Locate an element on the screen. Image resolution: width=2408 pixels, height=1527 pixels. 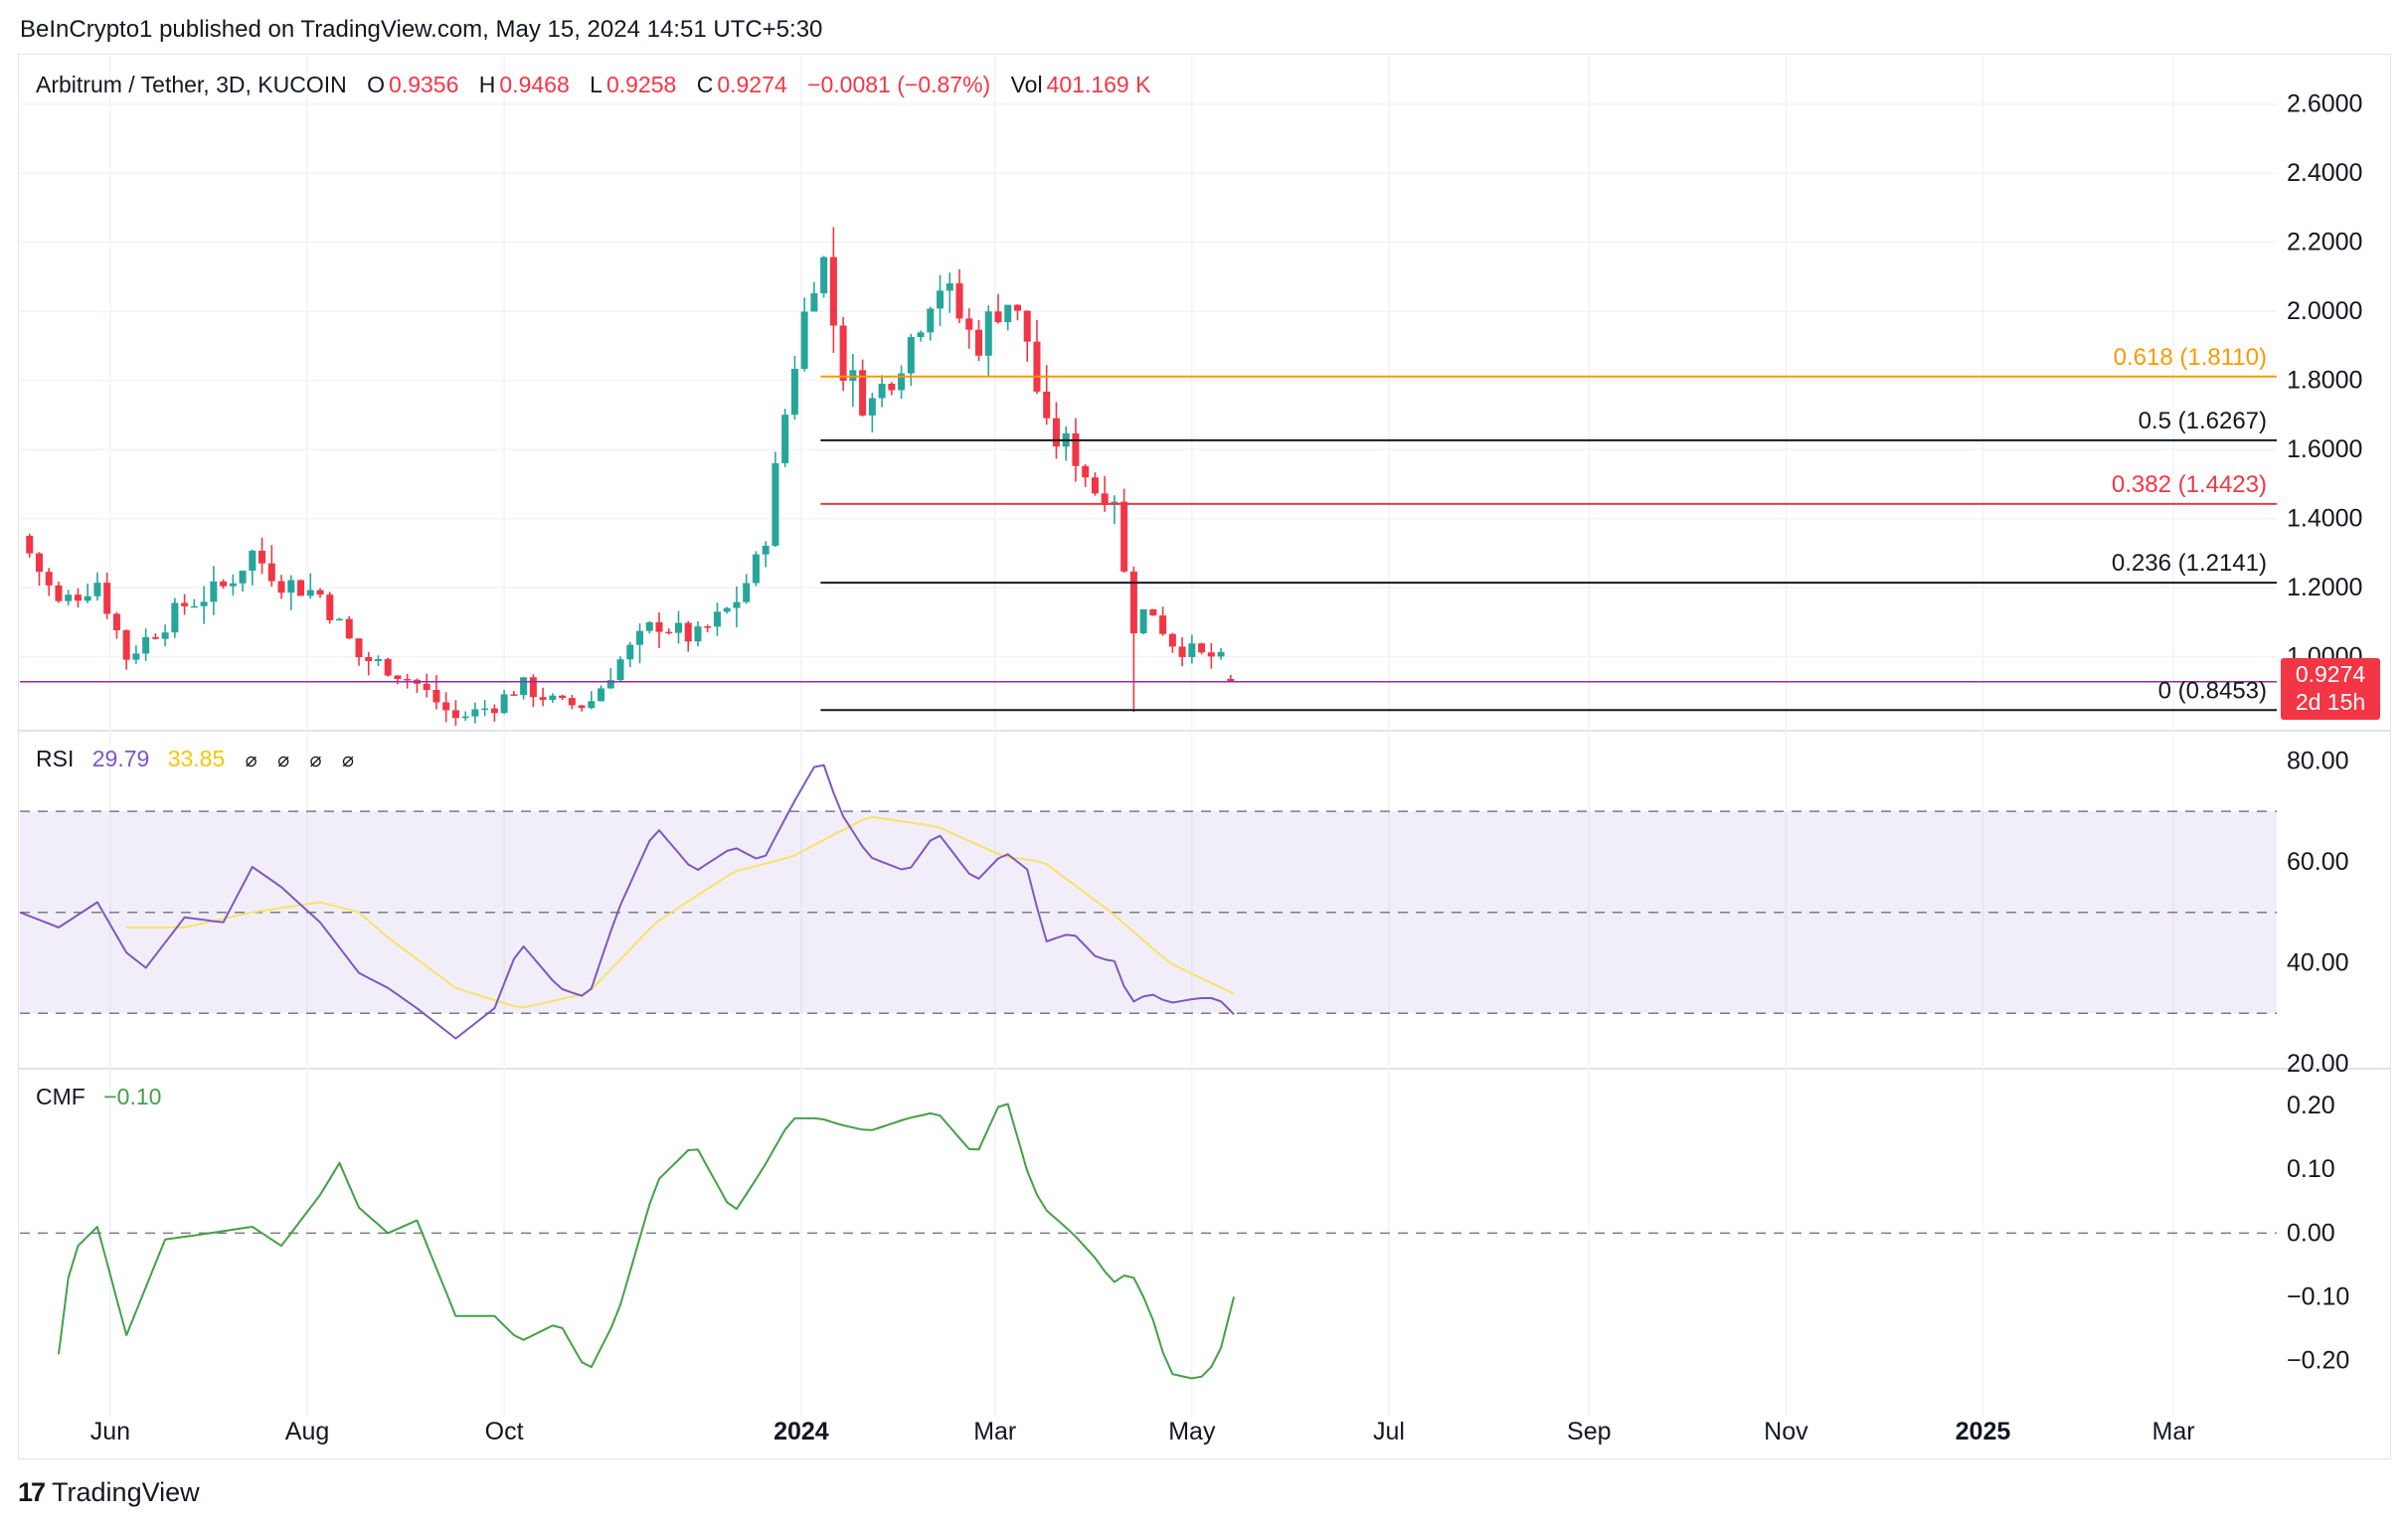
price-axis-tick-label: 1.2000 is located at coordinates (2324, 587).